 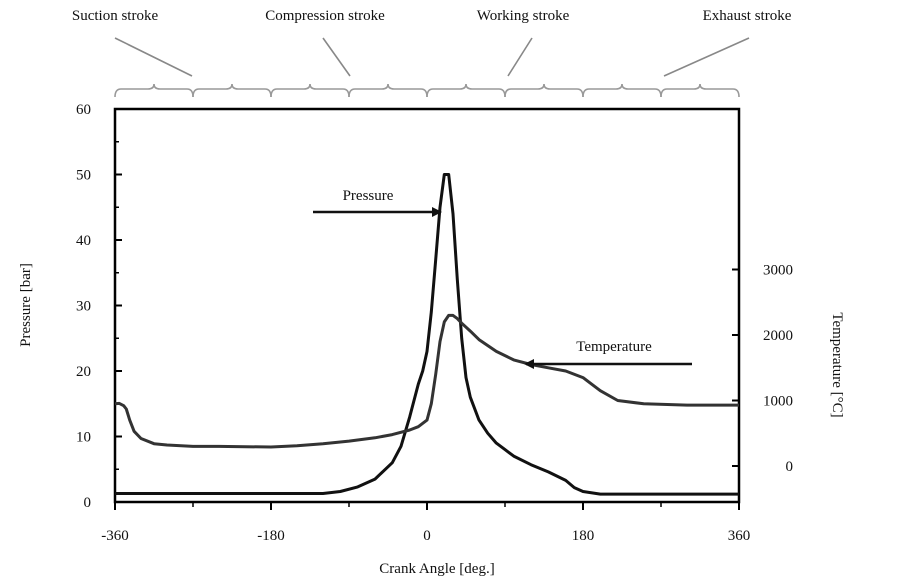 What do you see at coordinates (614, 347) in the screenshot?
I see `annotation-temperature-label: Temperature` at bounding box center [614, 347].